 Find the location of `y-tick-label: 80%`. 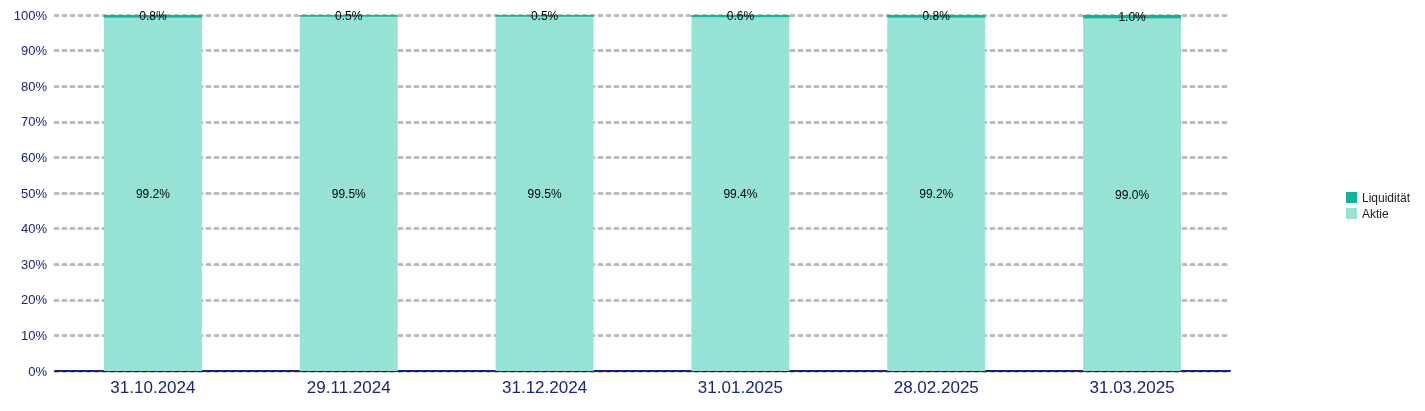

y-tick-label: 80% is located at coordinates (34, 86).